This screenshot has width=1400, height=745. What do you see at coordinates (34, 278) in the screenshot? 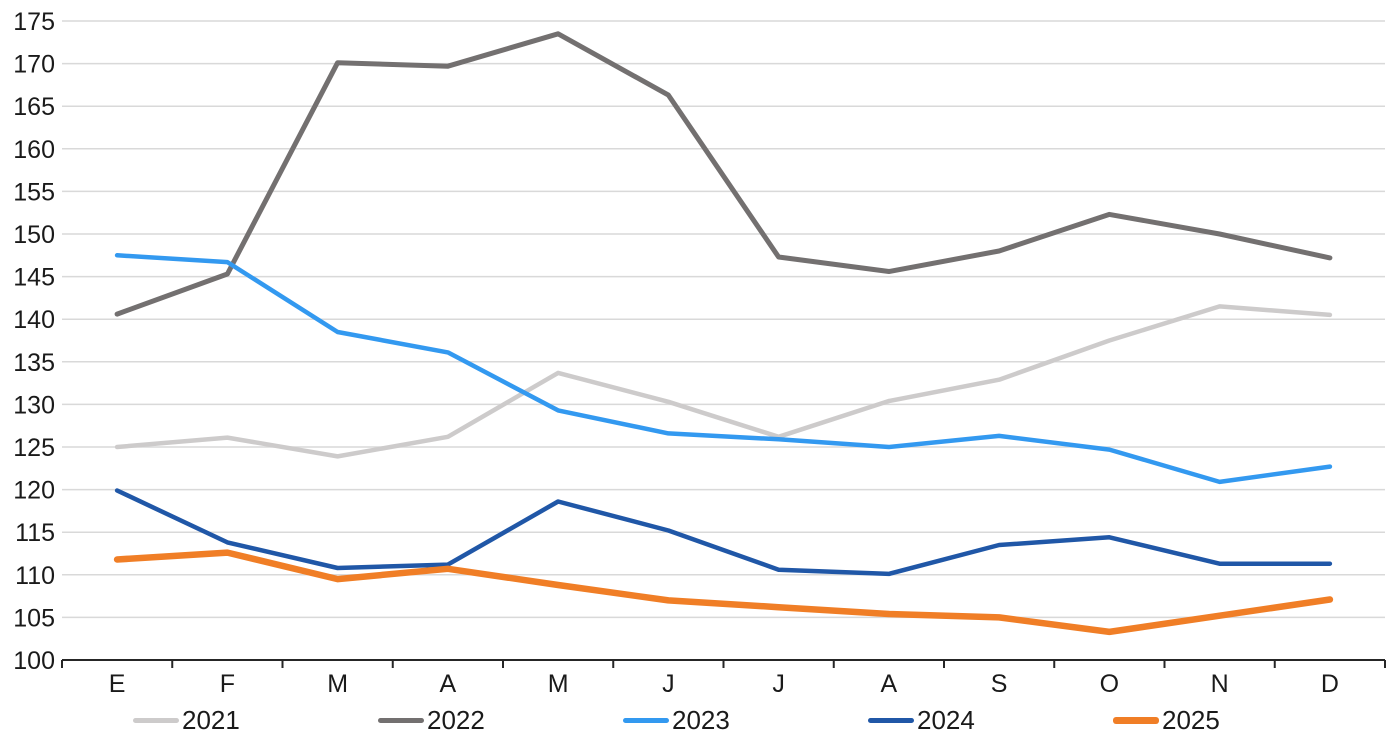
I see `y-axis-tick-label: 145` at bounding box center [34, 278].